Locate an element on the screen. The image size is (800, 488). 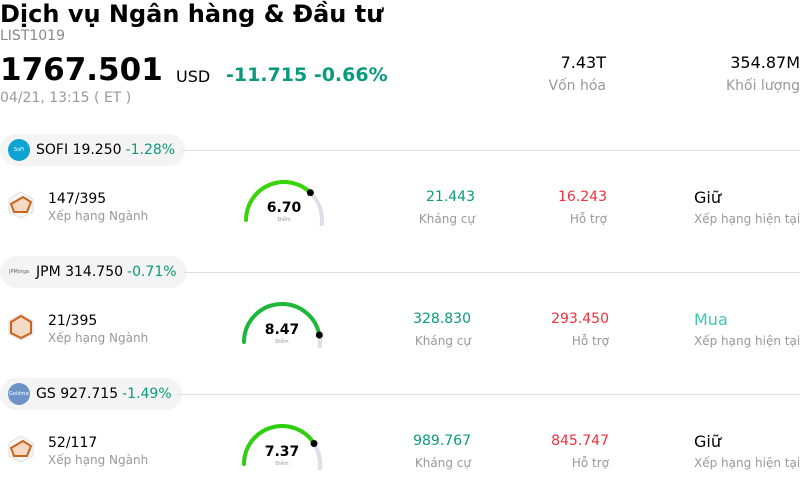
support-value: 293.450 is located at coordinates (580, 319).